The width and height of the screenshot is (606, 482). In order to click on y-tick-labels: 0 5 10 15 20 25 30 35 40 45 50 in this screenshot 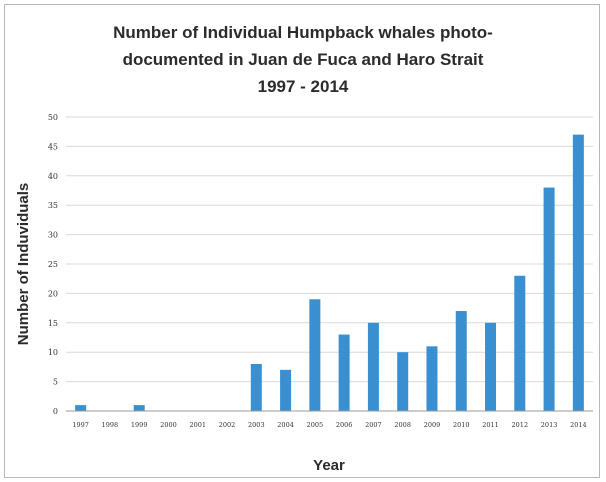, I will do `click(53, 264)`.